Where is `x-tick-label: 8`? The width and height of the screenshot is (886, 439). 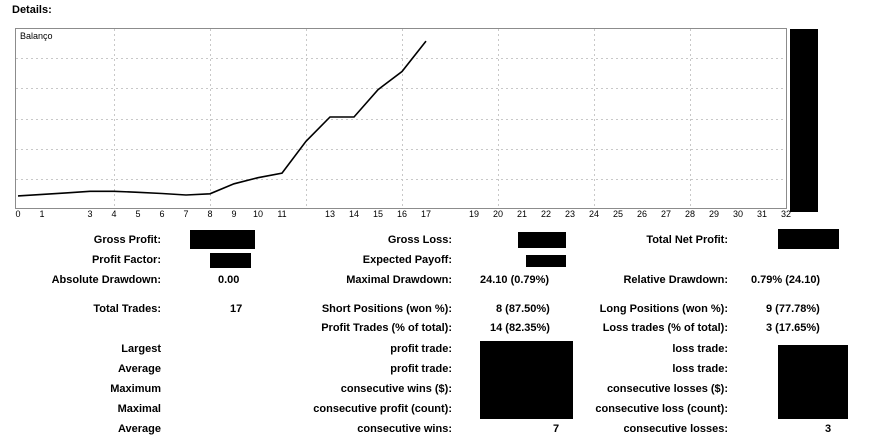
x-tick-label: 8 is located at coordinates (210, 214).